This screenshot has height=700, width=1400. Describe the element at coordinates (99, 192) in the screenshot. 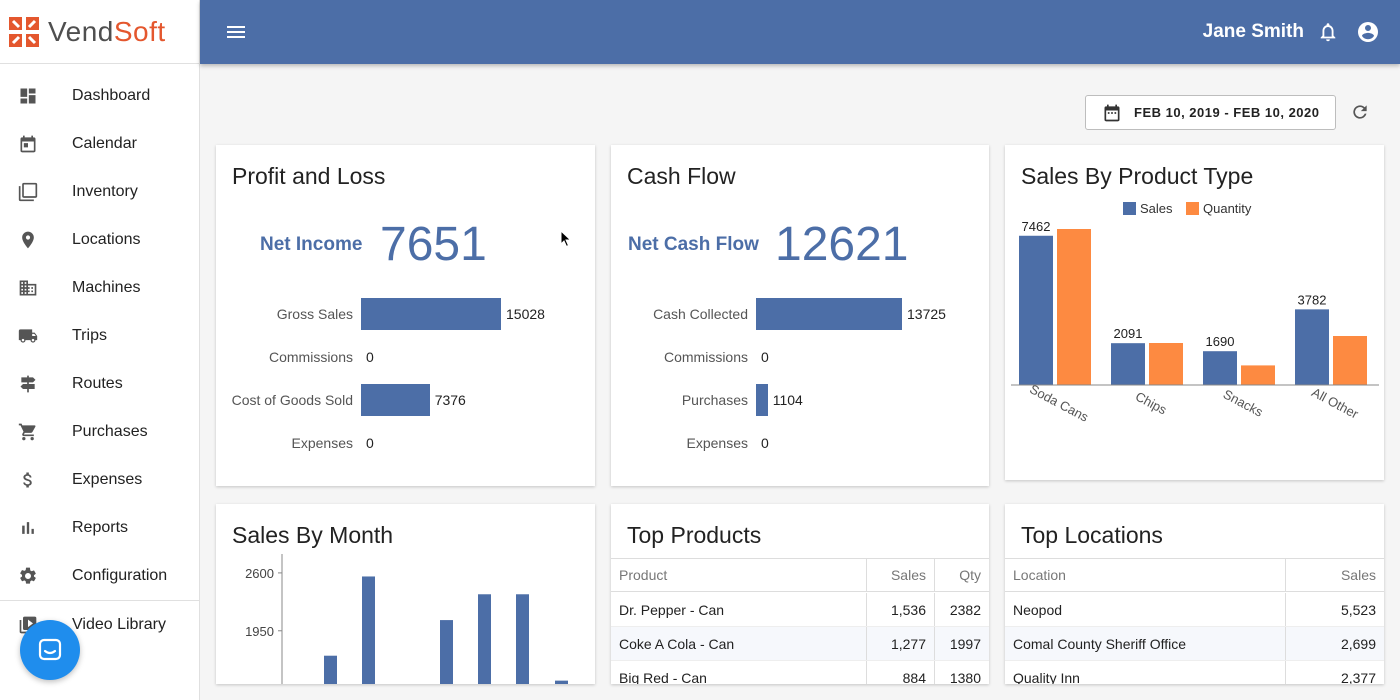

I see `sidebar-item-inventory: Inventory` at that location.